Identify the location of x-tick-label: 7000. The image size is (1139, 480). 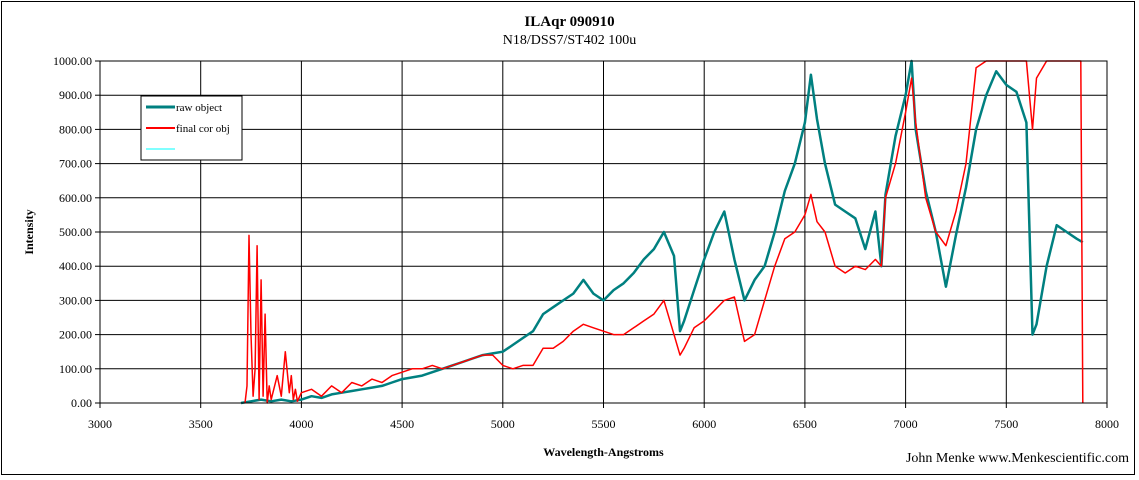
(906, 424).